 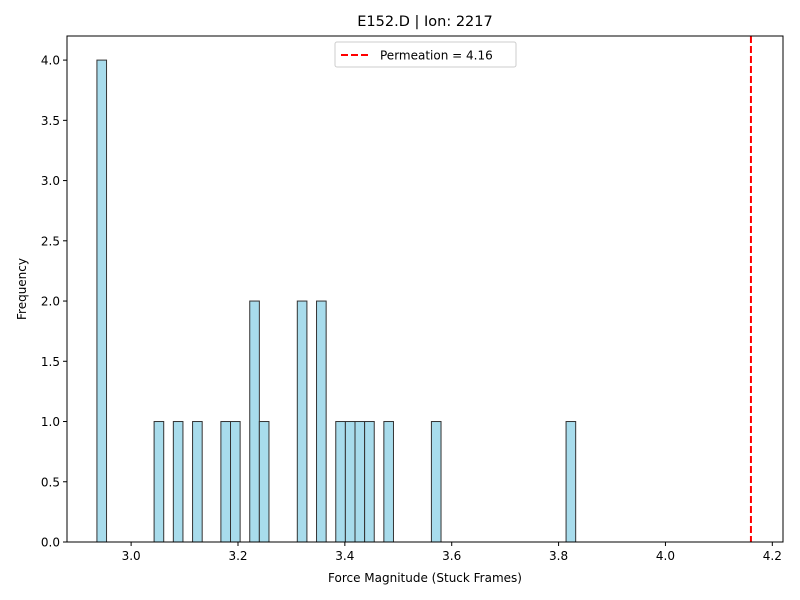 I want to click on legend: Permeation = 4.16, so click(x=425, y=54).